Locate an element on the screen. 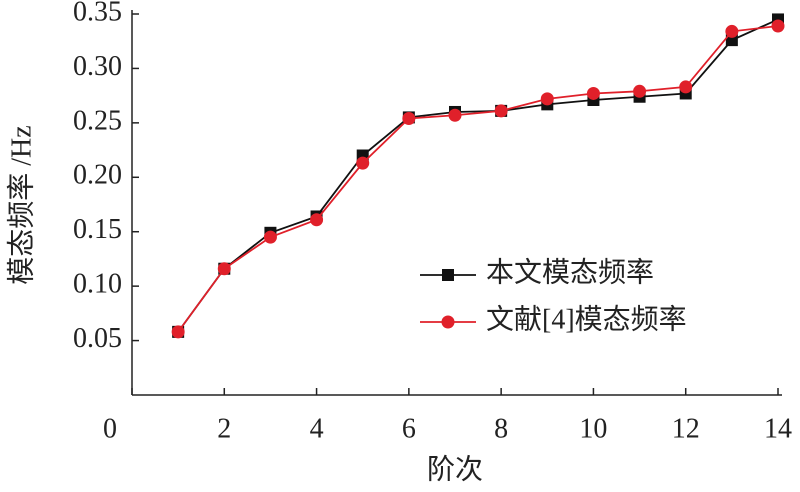 The height and width of the screenshot is (492, 800). x-tick-label: 14 is located at coordinates (778, 428).